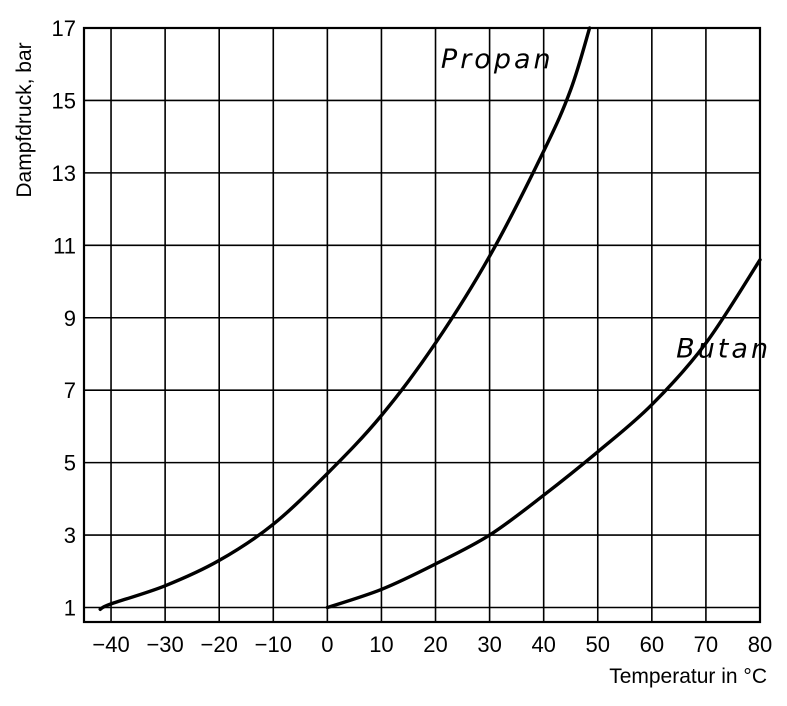 The image size is (787, 706). Describe the element at coordinates (219, 644) in the screenshot. I see `x-tick-label: −20` at that location.